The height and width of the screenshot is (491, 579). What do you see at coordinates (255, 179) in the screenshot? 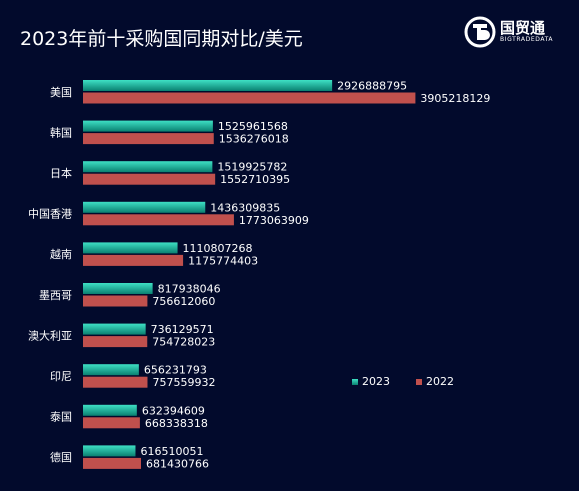
I see `data-label-2022: 1552710395` at bounding box center [255, 179].